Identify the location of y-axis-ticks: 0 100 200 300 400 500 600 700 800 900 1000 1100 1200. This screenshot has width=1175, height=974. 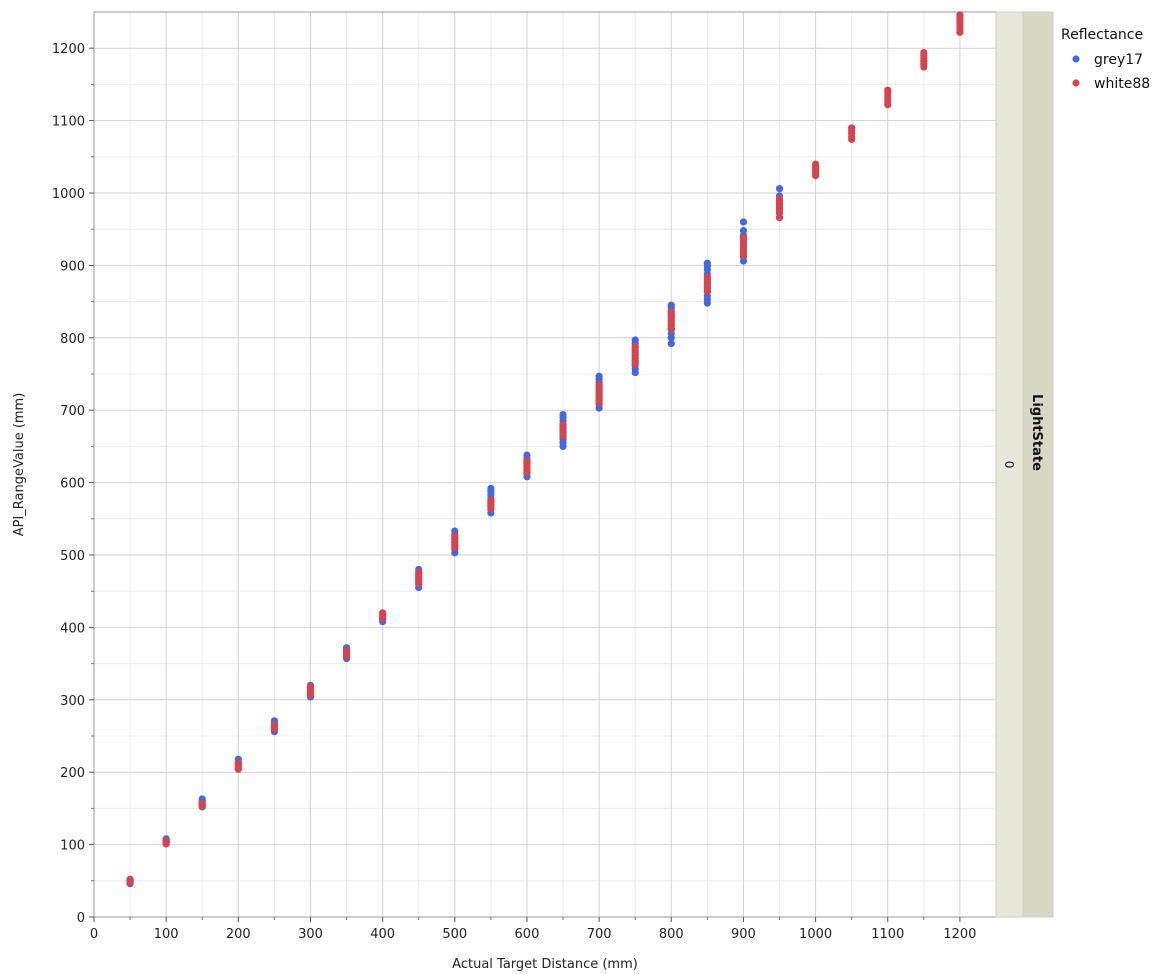
(73, 484).